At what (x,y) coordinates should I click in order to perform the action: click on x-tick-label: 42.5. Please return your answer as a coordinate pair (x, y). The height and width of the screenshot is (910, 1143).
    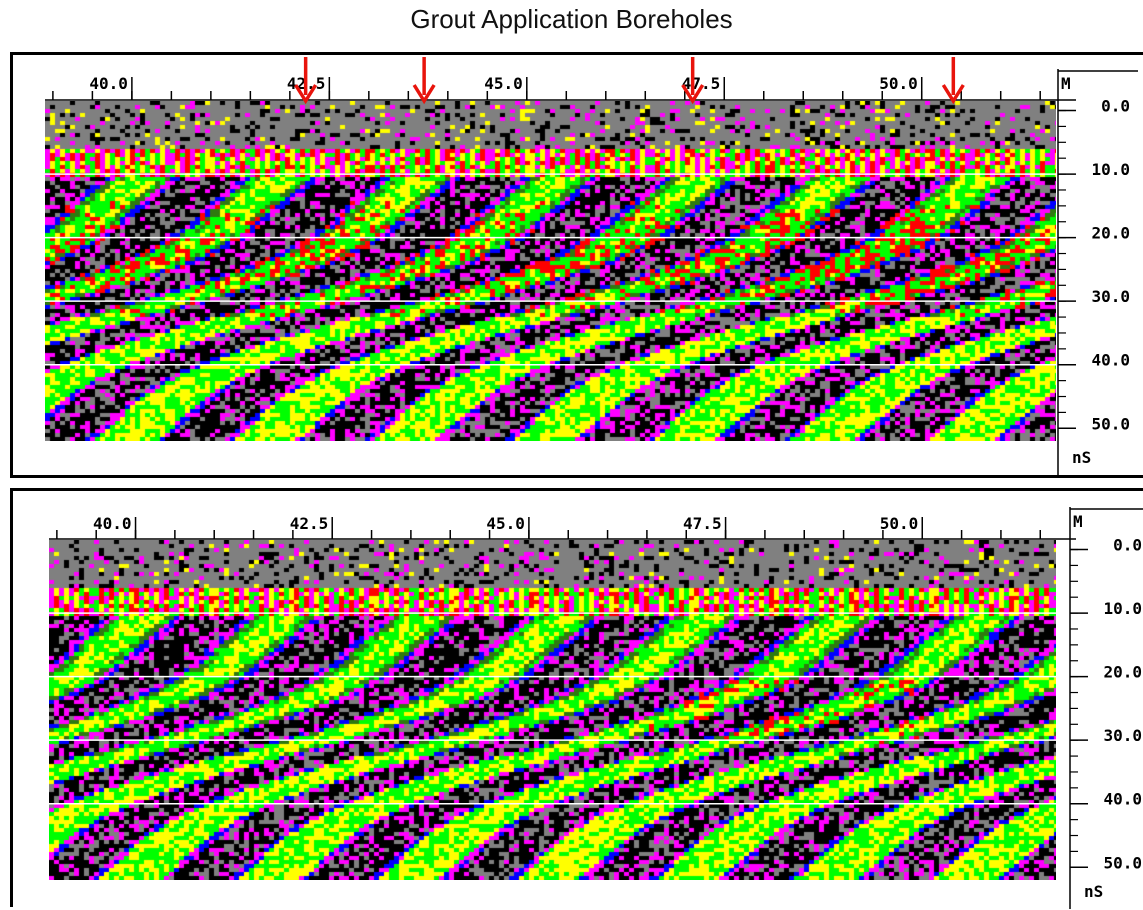
    Looking at the image, I should click on (309, 523).